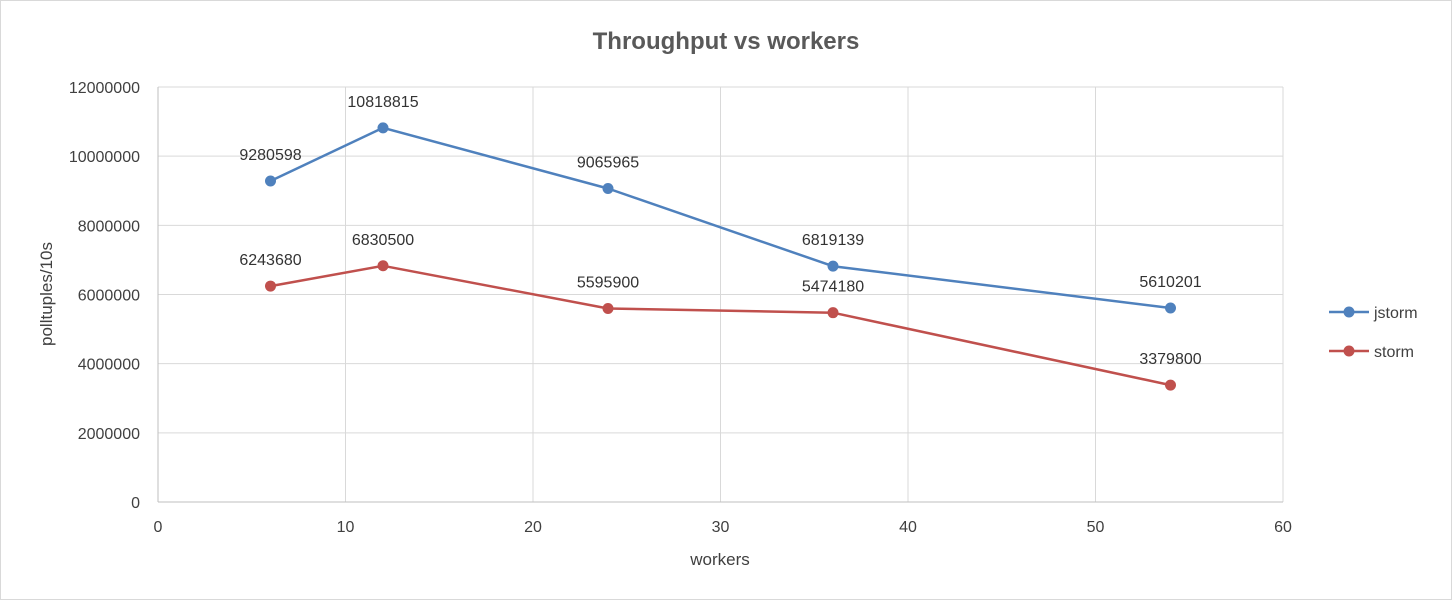  What do you see at coordinates (270, 155) in the screenshot?
I see `jstorm-data-label: 9280598` at bounding box center [270, 155].